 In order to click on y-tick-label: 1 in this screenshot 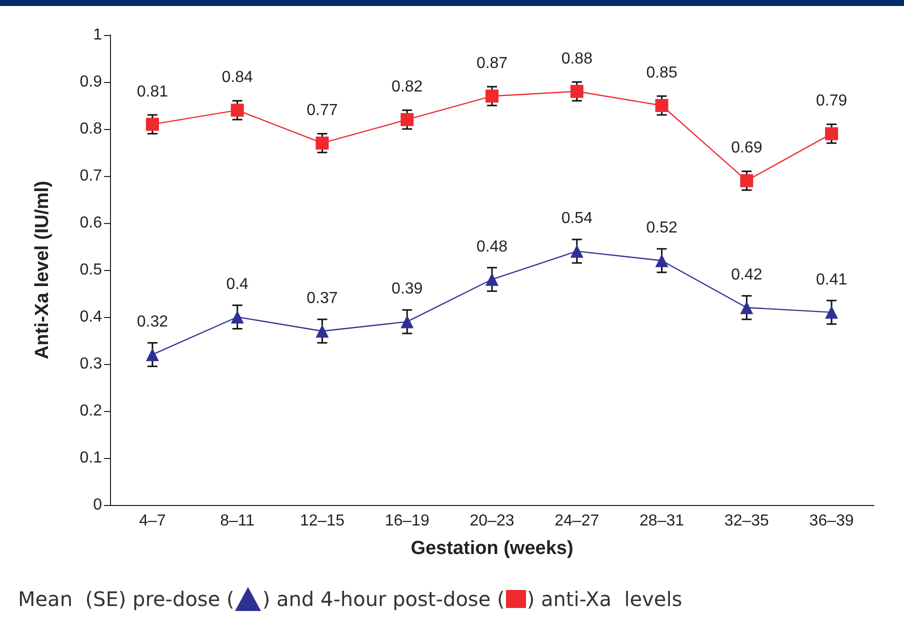, I will do `click(97, 35)`.